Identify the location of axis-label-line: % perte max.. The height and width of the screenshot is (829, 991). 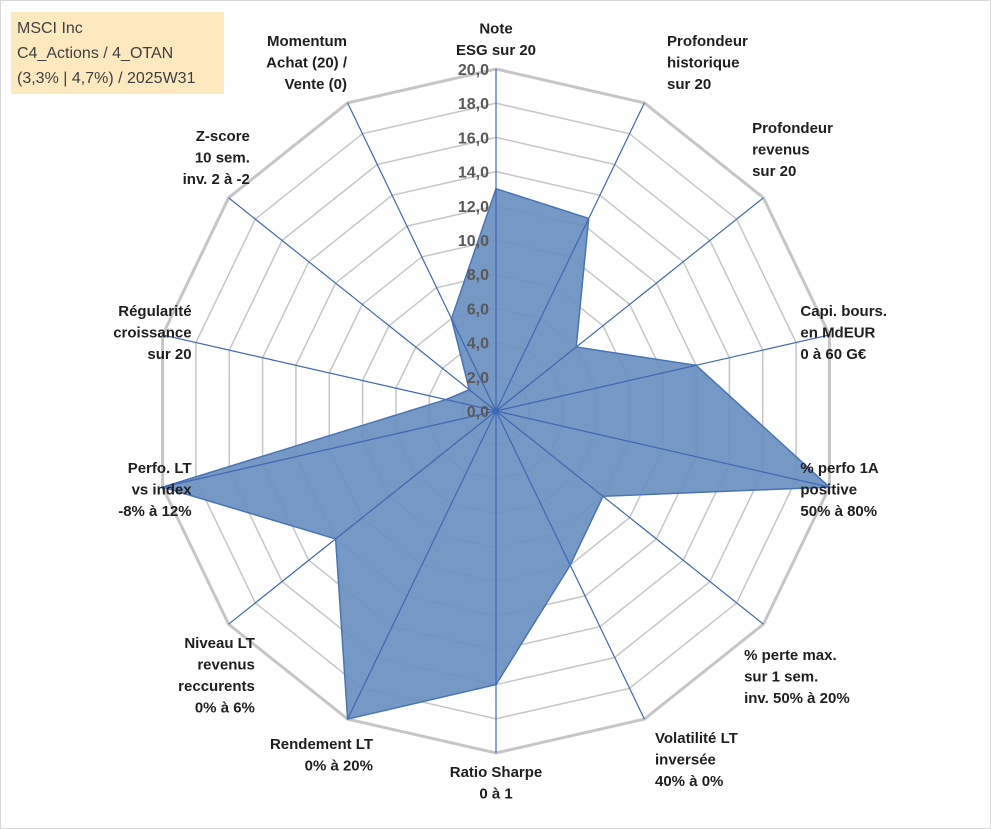
(790, 655).